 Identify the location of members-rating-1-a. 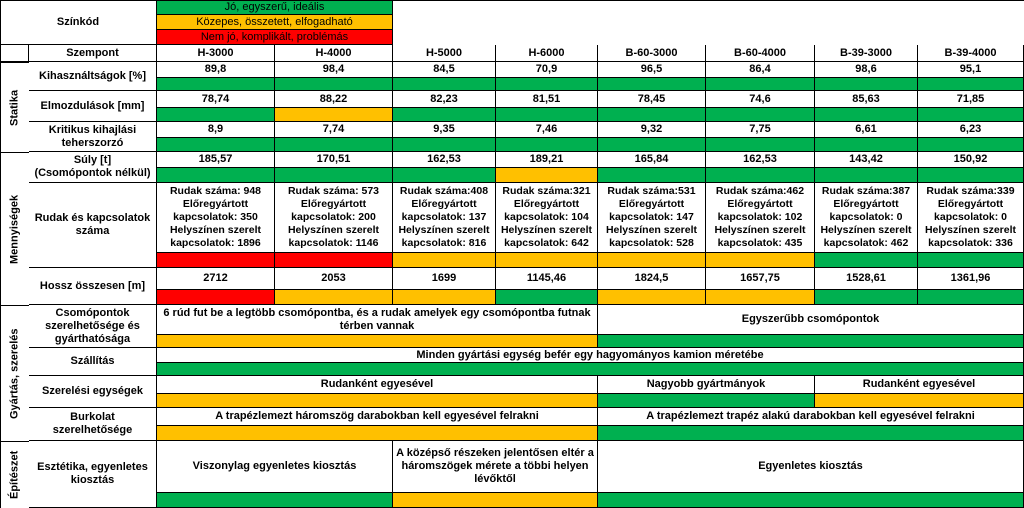
(334, 260).